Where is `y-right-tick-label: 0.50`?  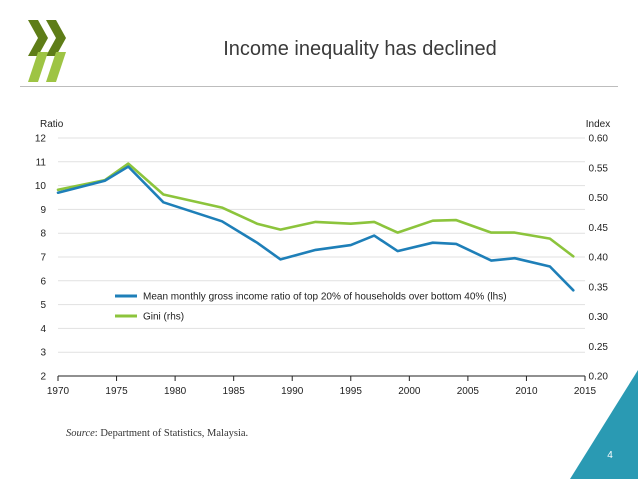
y-right-tick-label: 0.50 is located at coordinates (599, 198).